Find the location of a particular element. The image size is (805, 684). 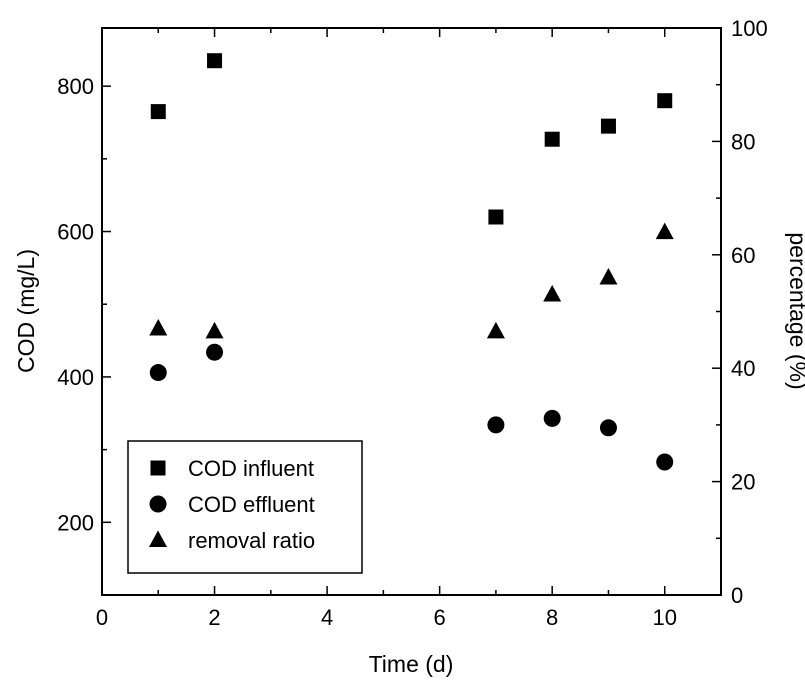

x-tick-label: 8 is located at coordinates (552, 617).